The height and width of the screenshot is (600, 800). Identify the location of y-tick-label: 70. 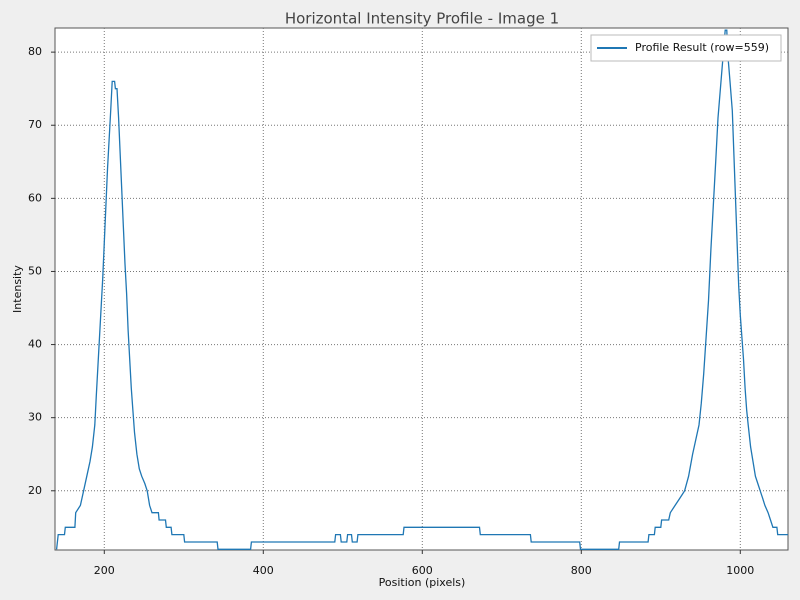
(35, 124).